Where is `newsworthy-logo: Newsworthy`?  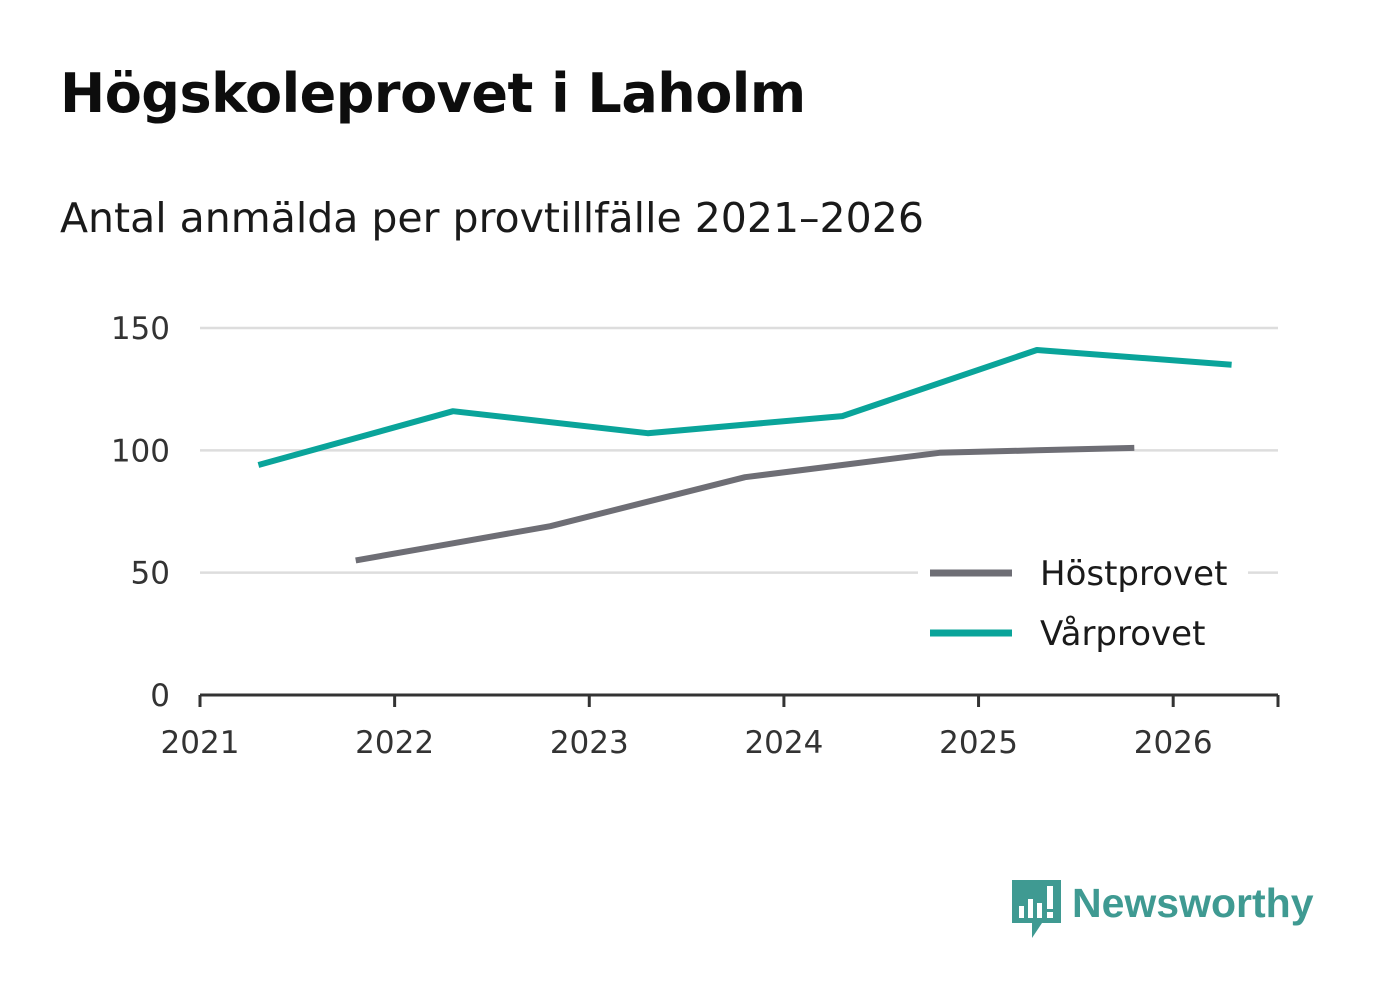 newsworthy-logo: Newsworthy is located at coordinates (1163, 910).